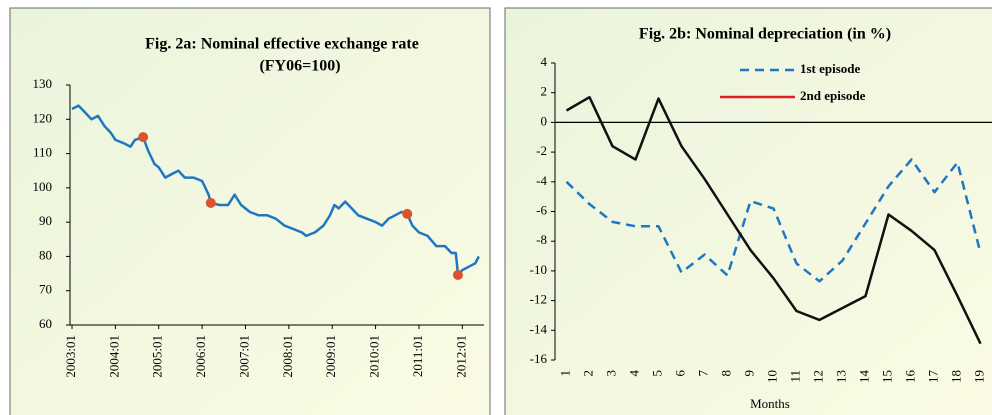 This screenshot has width=992, height=415. I want to click on y-tick-label: 70, so click(45, 289).